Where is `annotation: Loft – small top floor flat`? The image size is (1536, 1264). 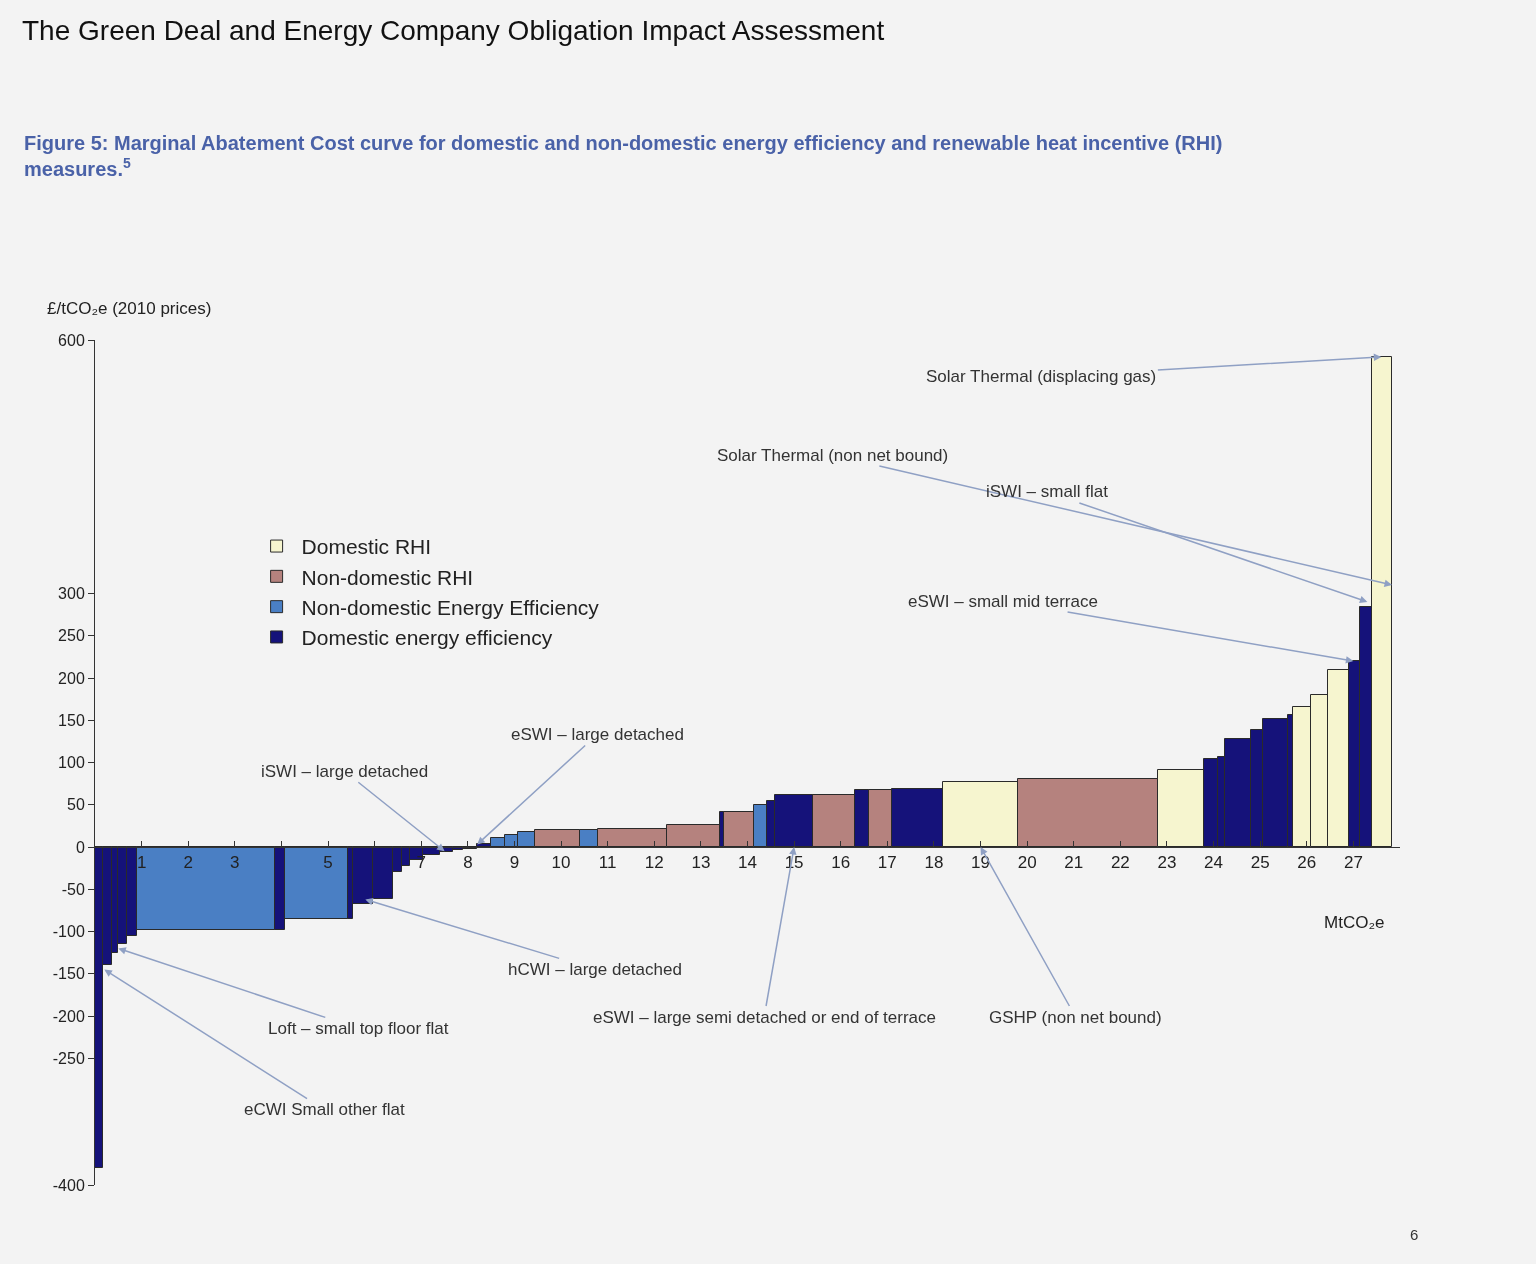
annotation: Loft – small top floor flat is located at coordinates (358, 1028).